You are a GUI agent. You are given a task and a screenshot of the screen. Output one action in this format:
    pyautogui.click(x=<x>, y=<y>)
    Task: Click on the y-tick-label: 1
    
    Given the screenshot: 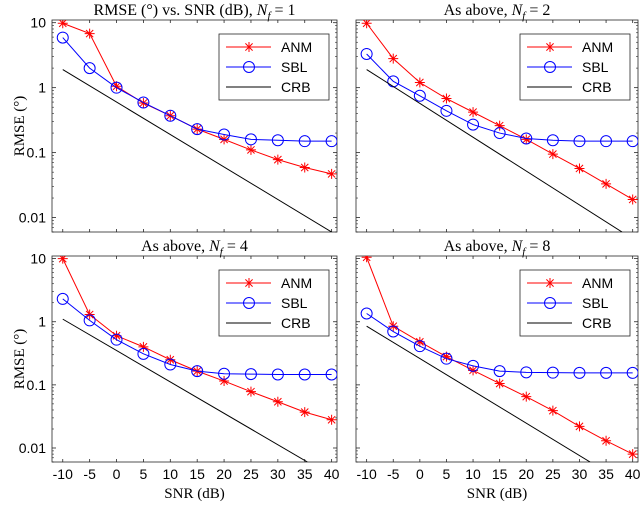 What is the action you would take?
    pyautogui.click(x=42, y=88)
    